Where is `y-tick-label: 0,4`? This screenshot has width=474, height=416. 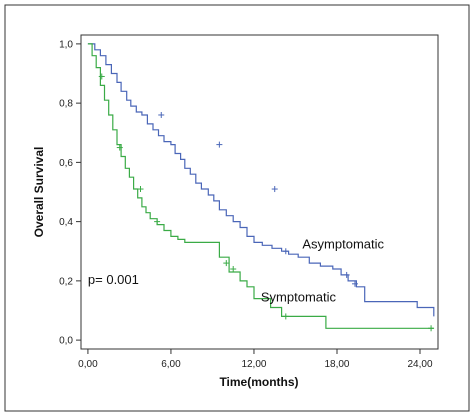 y-tick-label: 0,4 is located at coordinates (66, 222).